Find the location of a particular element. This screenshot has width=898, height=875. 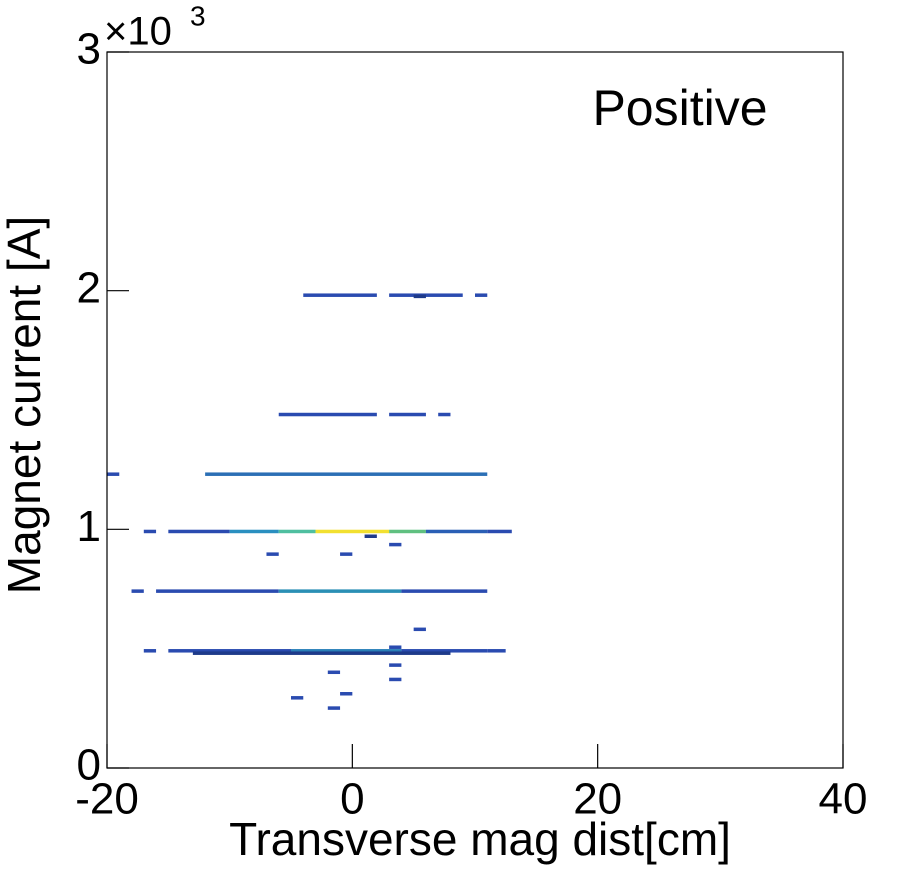

y-multiplier: ×10 is located at coordinates (138, 32).